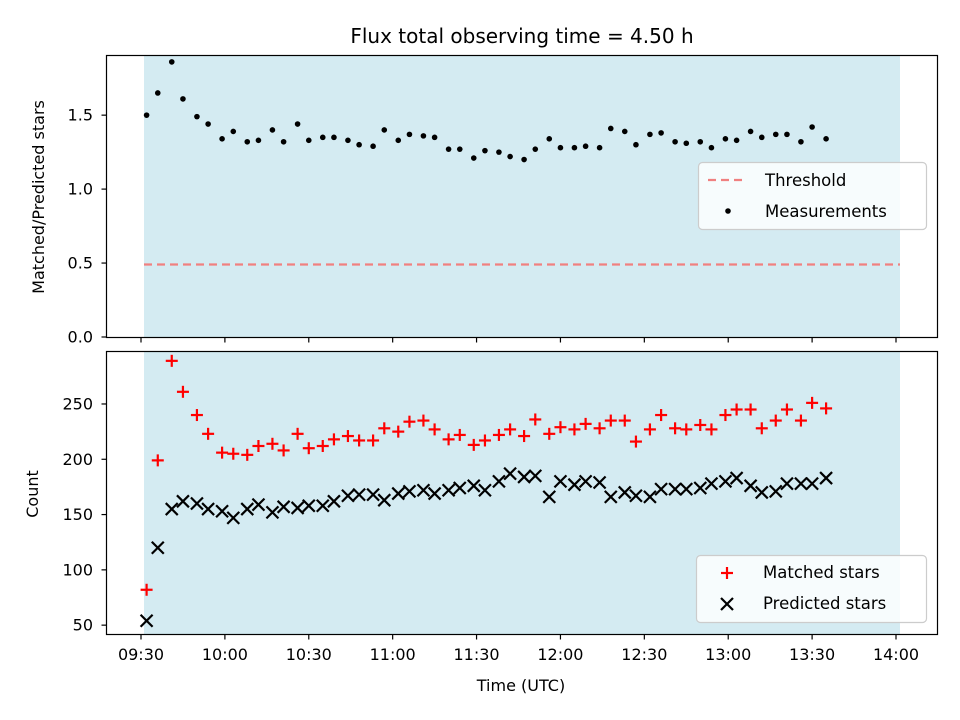 This screenshot has height=720, width=960. Describe the element at coordinates (80, 263) in the screenshot. I see `y-tick-label: 0.5` at that location.